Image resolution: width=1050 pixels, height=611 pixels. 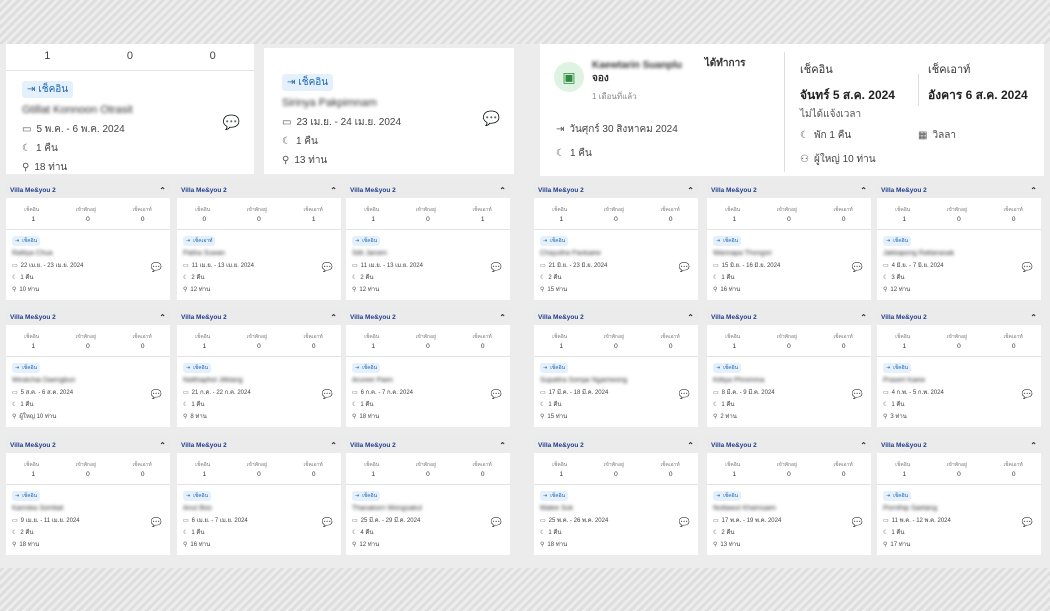 What do you see at coordinates (197, 508) in the screenshot?
I see `guest-name: Anut Boo` at bounding box center [197, 508].